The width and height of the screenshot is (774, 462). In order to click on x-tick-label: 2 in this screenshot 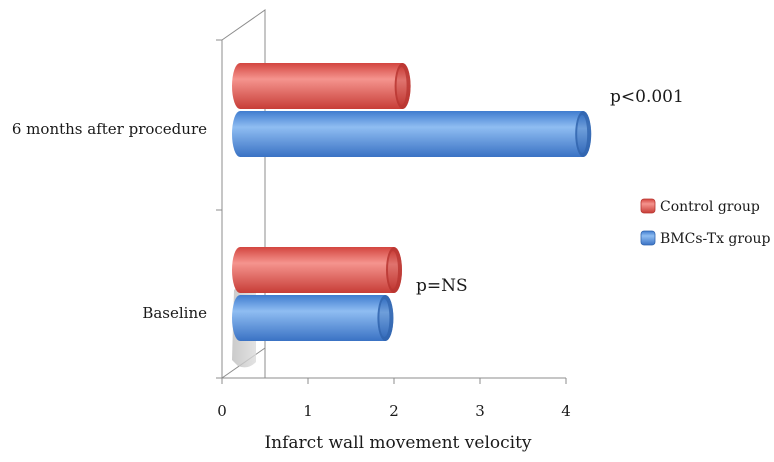, I will do `click(394, 411)`.